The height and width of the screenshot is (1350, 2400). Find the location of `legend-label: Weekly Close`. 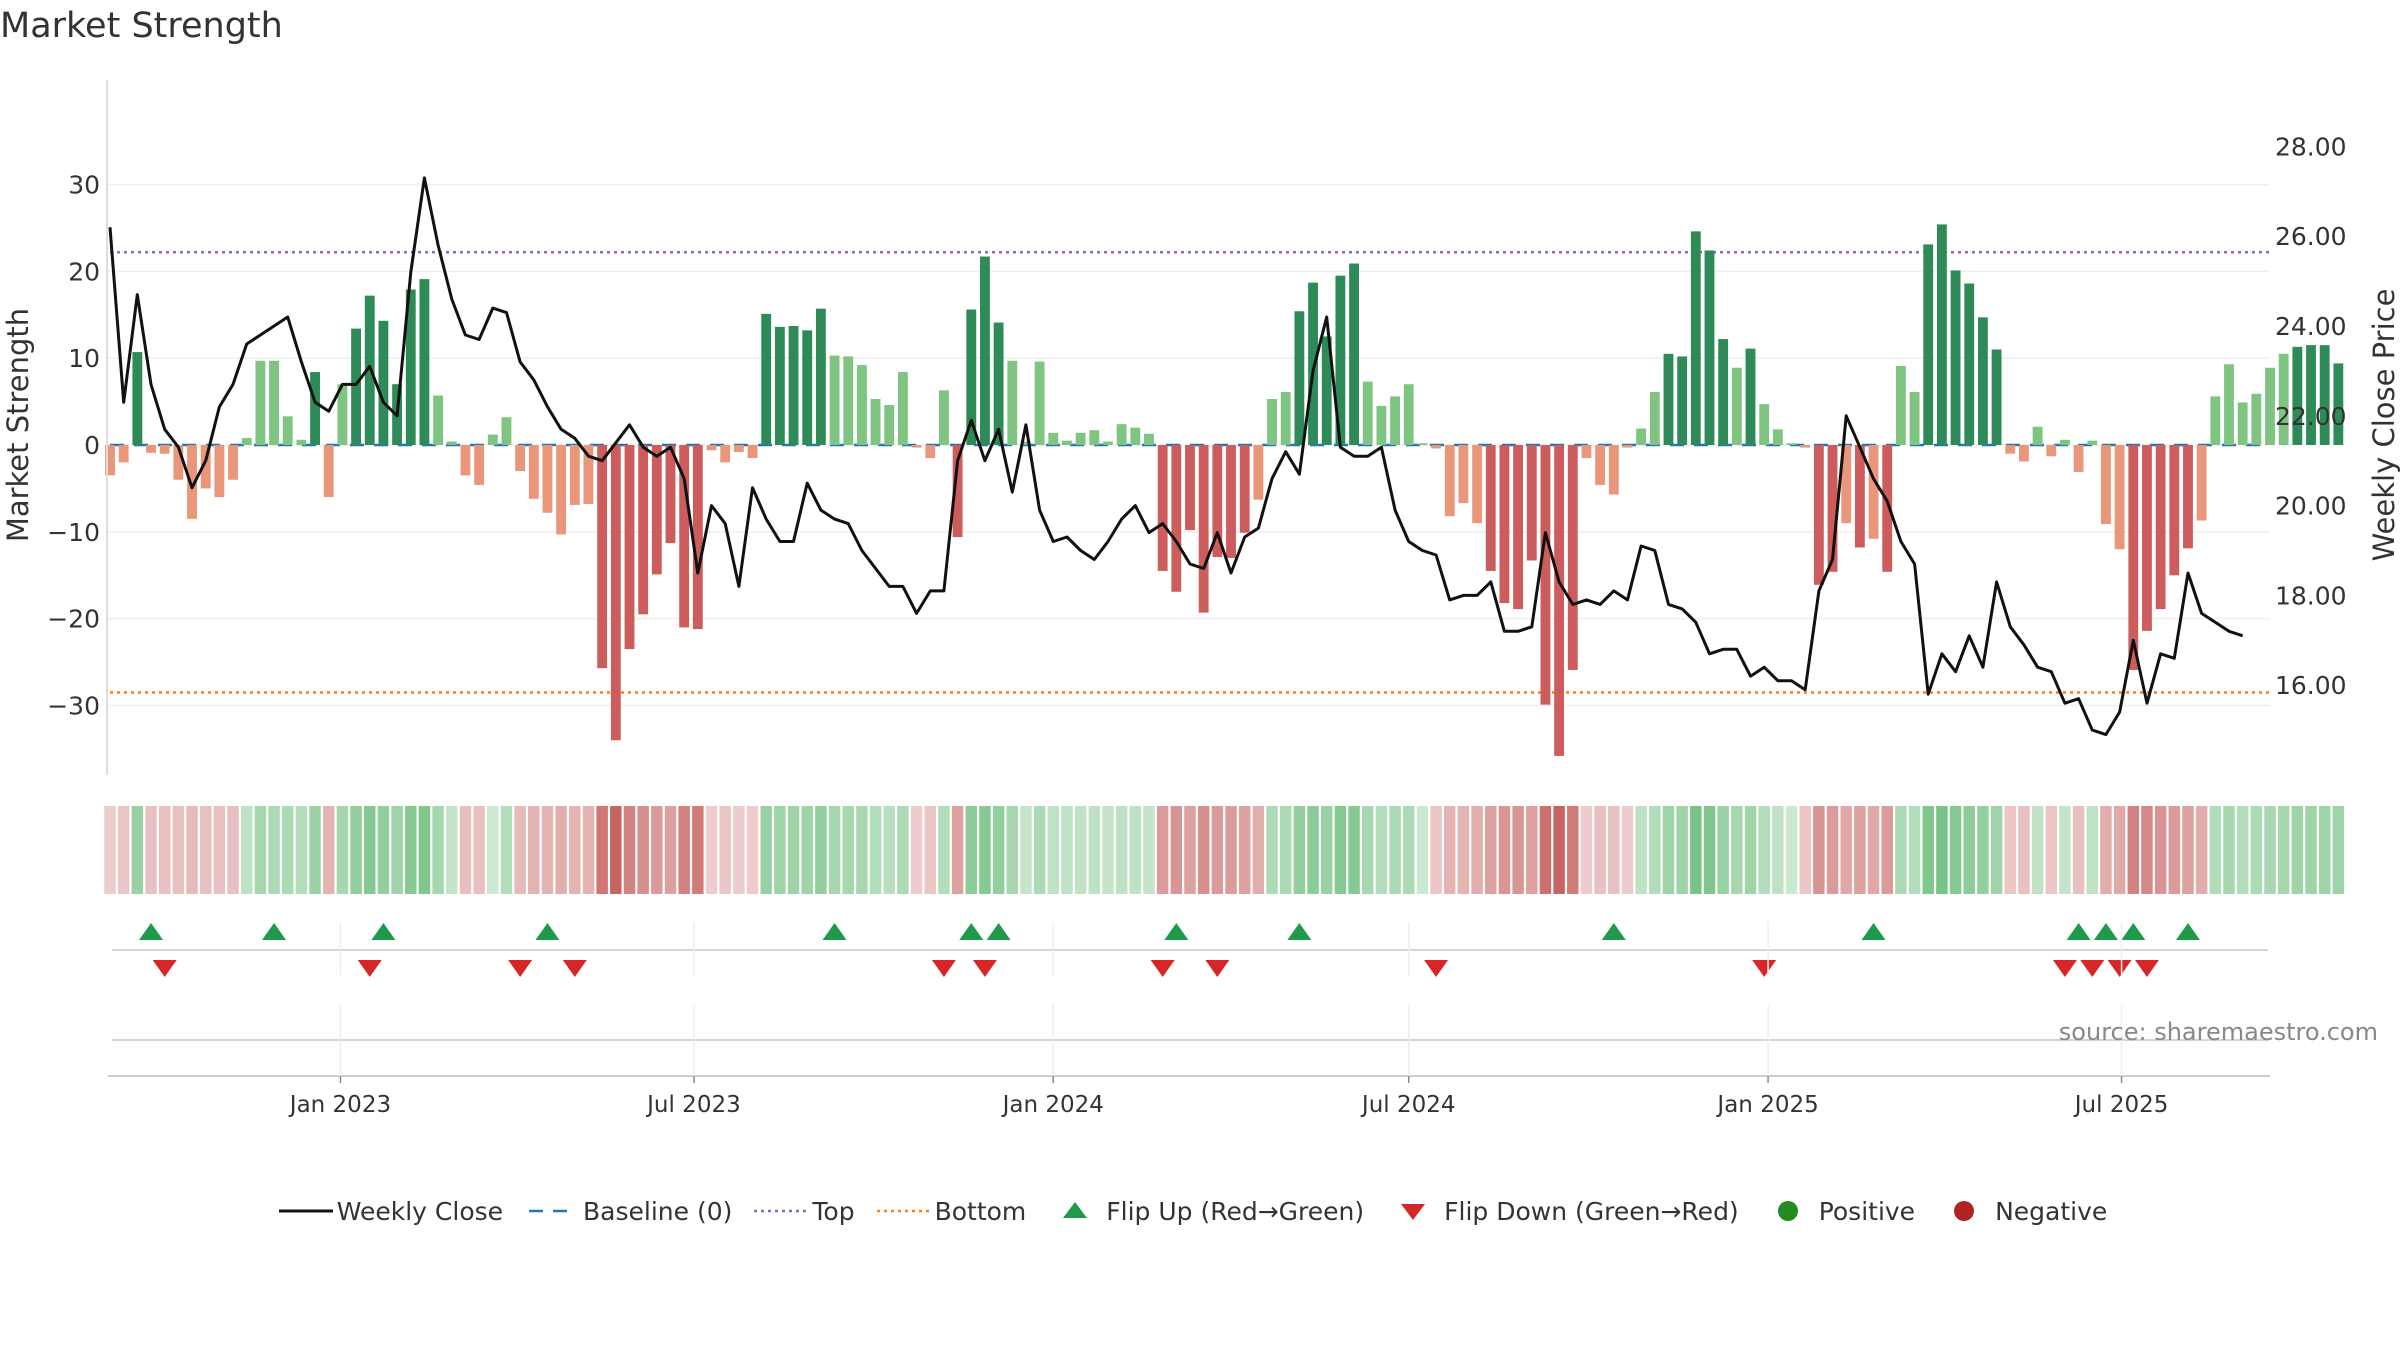

legend-label: Weekly Close is located at coordinates (420, 1211).